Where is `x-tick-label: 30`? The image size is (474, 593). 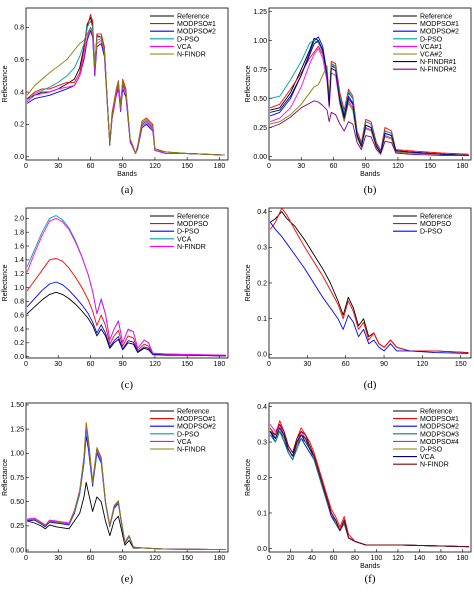
x-tick-label: 30 is located at coordinates (58, 558).